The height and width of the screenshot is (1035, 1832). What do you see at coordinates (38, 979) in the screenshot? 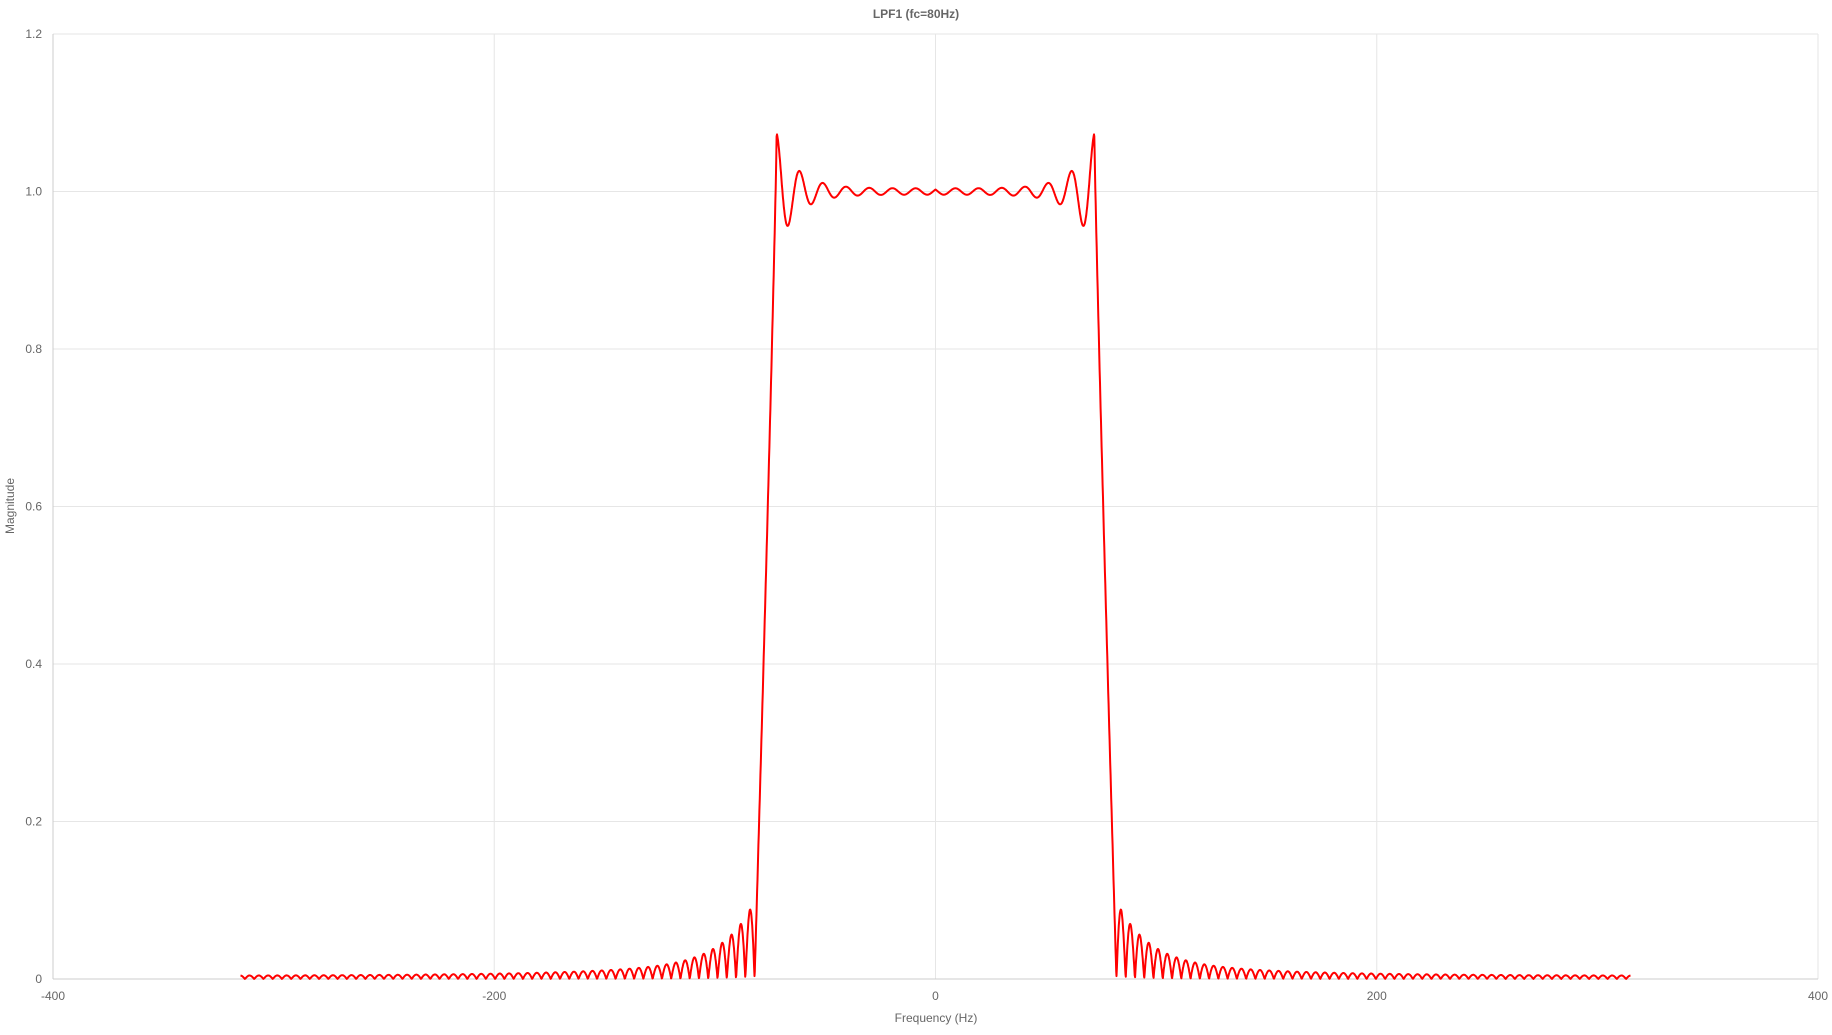
I see `y-tick-label: 0` at bounding box center [38, 979].